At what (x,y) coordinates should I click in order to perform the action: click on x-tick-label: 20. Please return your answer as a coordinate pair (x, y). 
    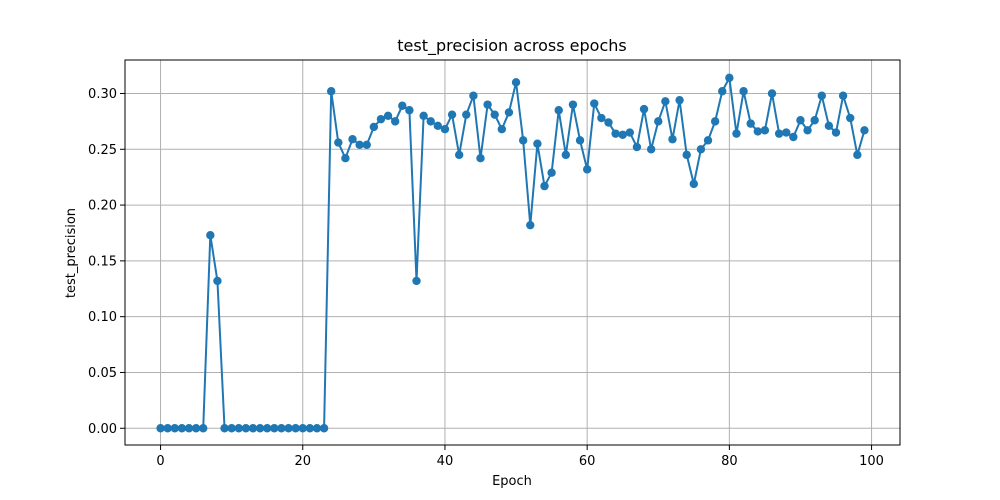
    Looking at the image, I should click on (302, 461).